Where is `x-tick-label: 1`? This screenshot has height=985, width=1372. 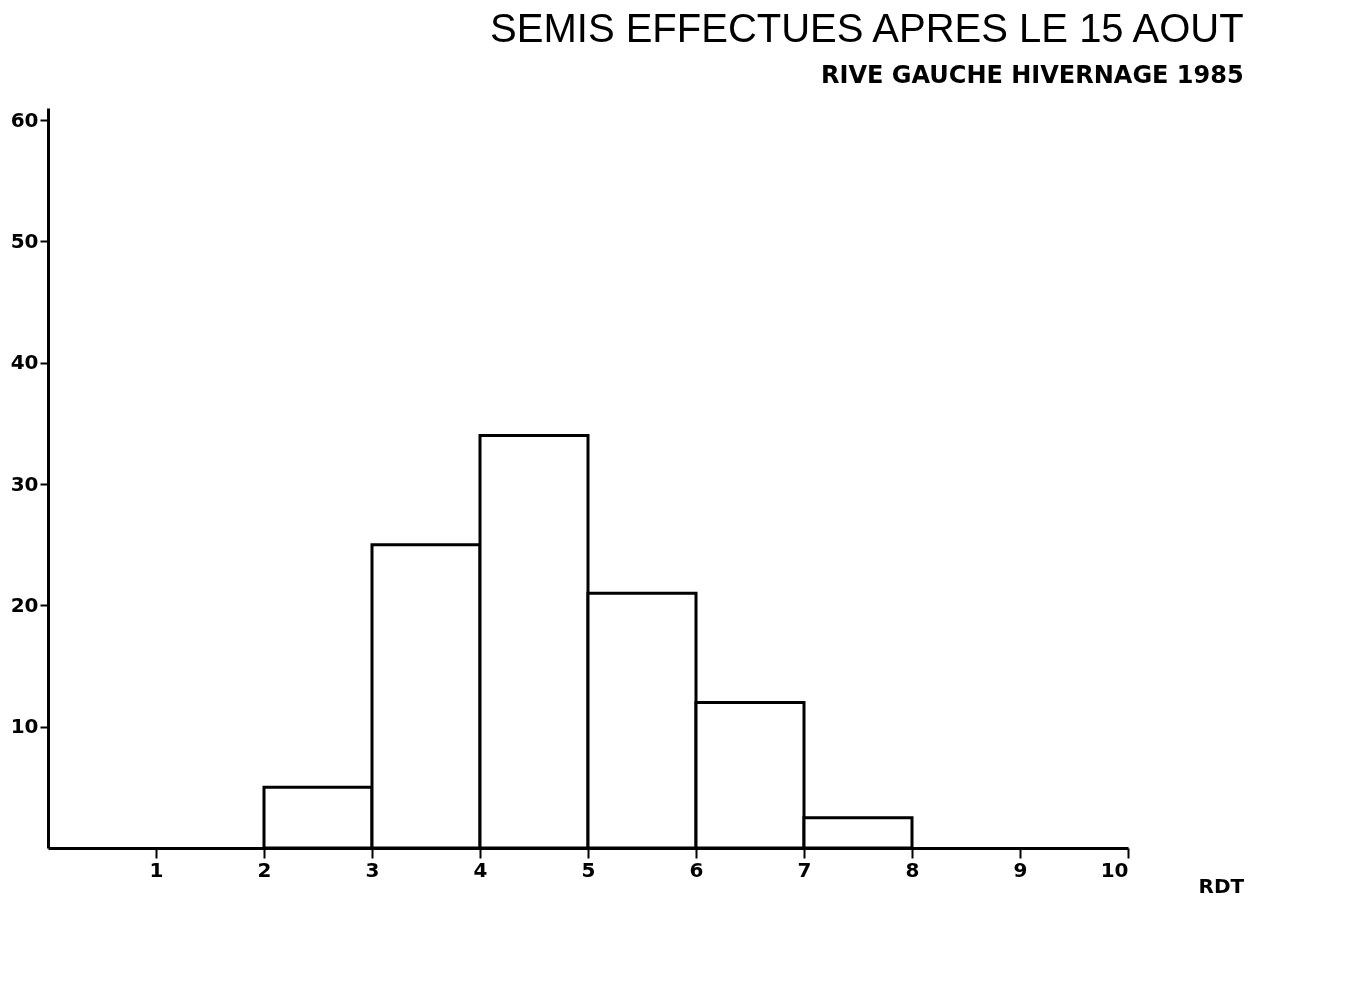
x-tick-label: 1 is located at coordinates (156, 869).